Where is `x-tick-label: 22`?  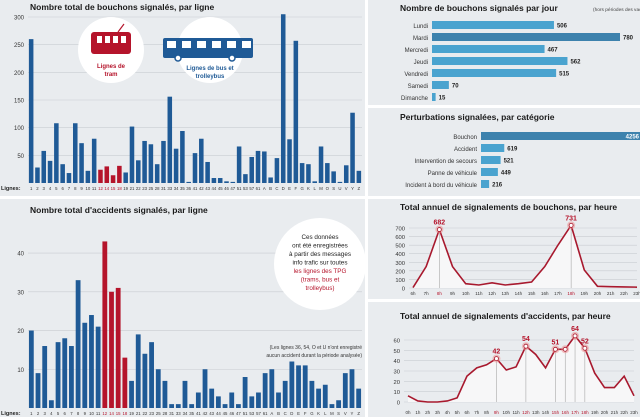
x-tick-label: 22 is located at coordinates (145, 413).